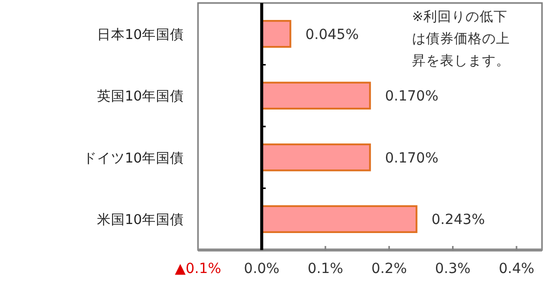 This screenshot has height=284, width=550. What do you see at coordinates (140, 220) in the screenshot?
I see `y-tick-label: 米国10年国債` at bounding box center [140, 220].